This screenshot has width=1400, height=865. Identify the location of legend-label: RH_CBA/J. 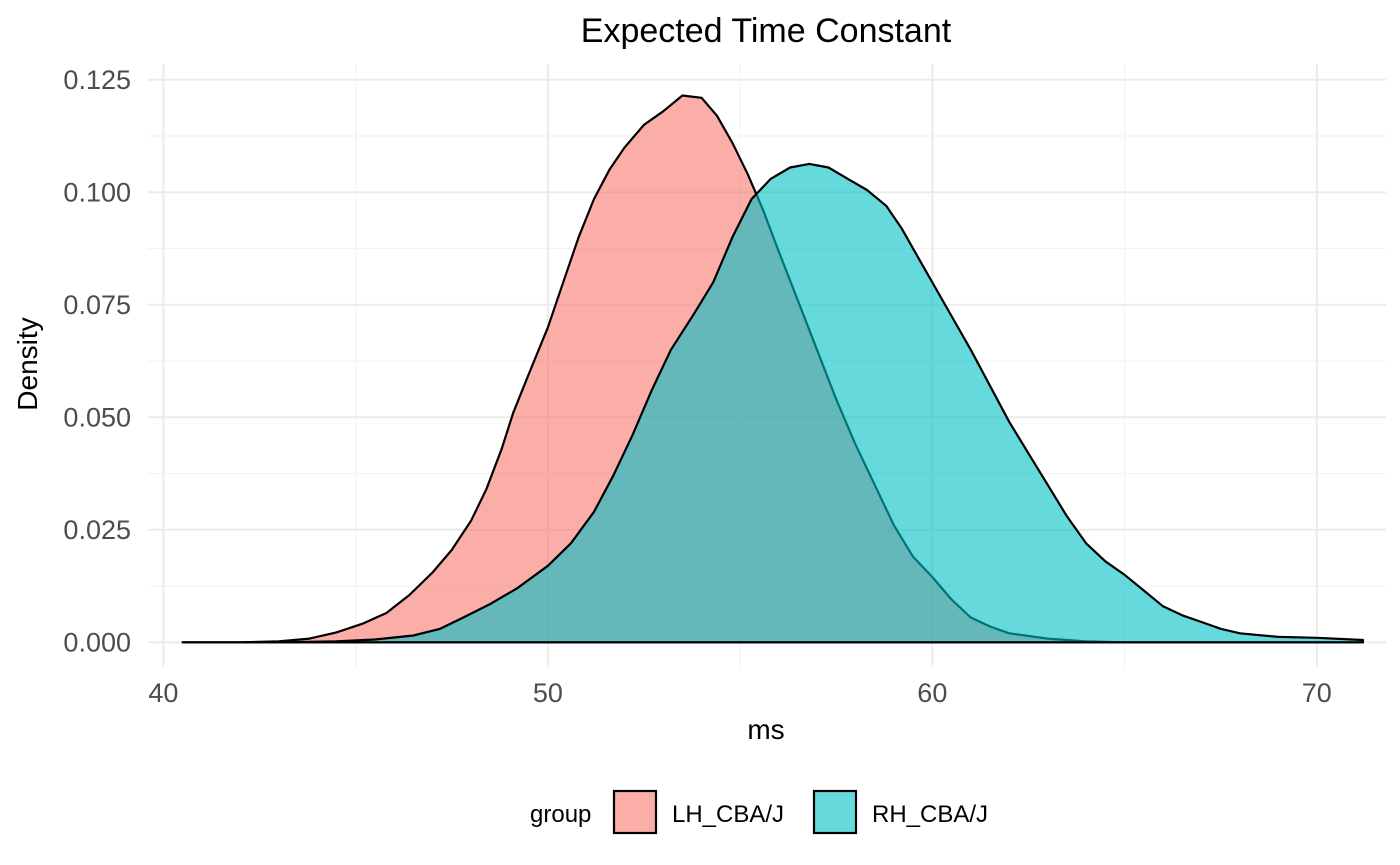
(930, 814).